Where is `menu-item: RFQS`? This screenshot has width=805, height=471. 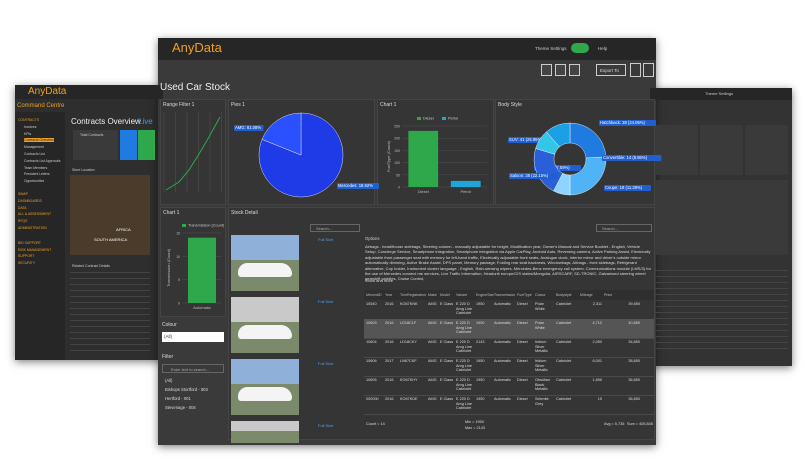
menu-item: RFQS is located at coordinates (23, 221).